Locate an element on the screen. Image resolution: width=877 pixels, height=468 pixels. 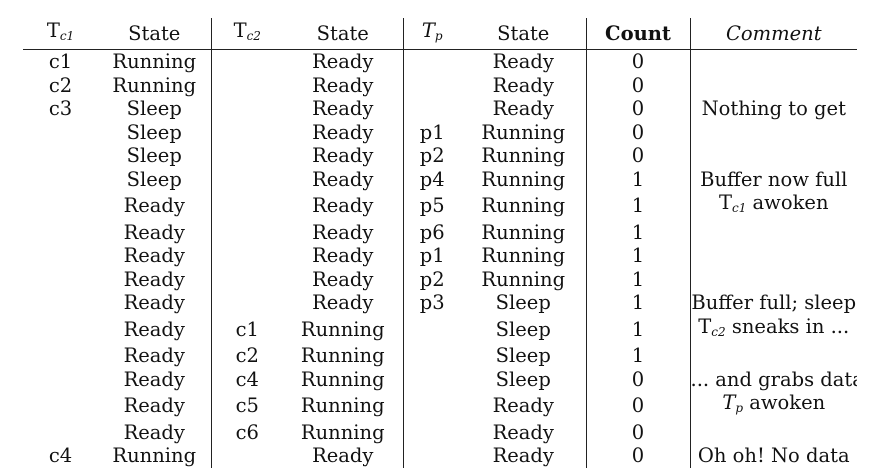
header-state-2: State is located at coordinates (343, 34).